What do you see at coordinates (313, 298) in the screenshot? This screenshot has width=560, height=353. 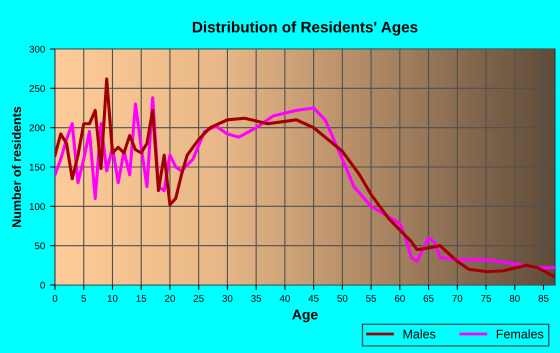 I see `x-tick-label: 45` at bounding box center [313, 298].